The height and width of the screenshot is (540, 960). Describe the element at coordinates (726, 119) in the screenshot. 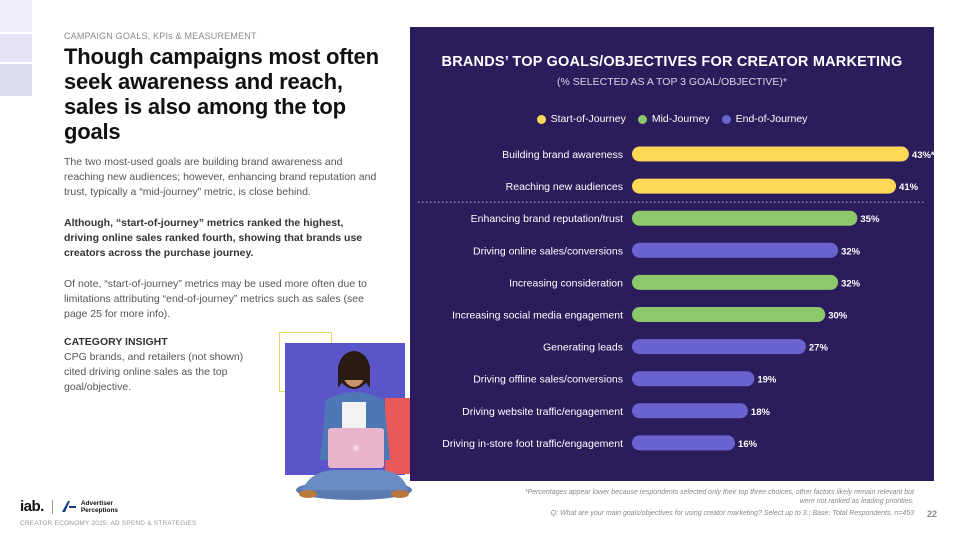

I see `legend-dot-end` at that location.